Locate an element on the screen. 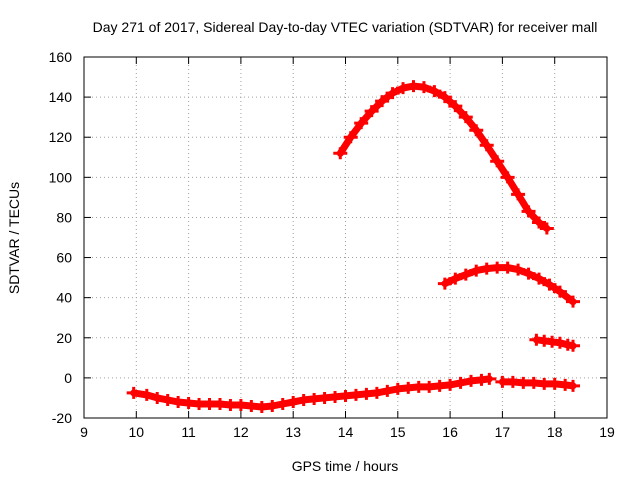  series-arc-short is located at coordinates (555, 342).